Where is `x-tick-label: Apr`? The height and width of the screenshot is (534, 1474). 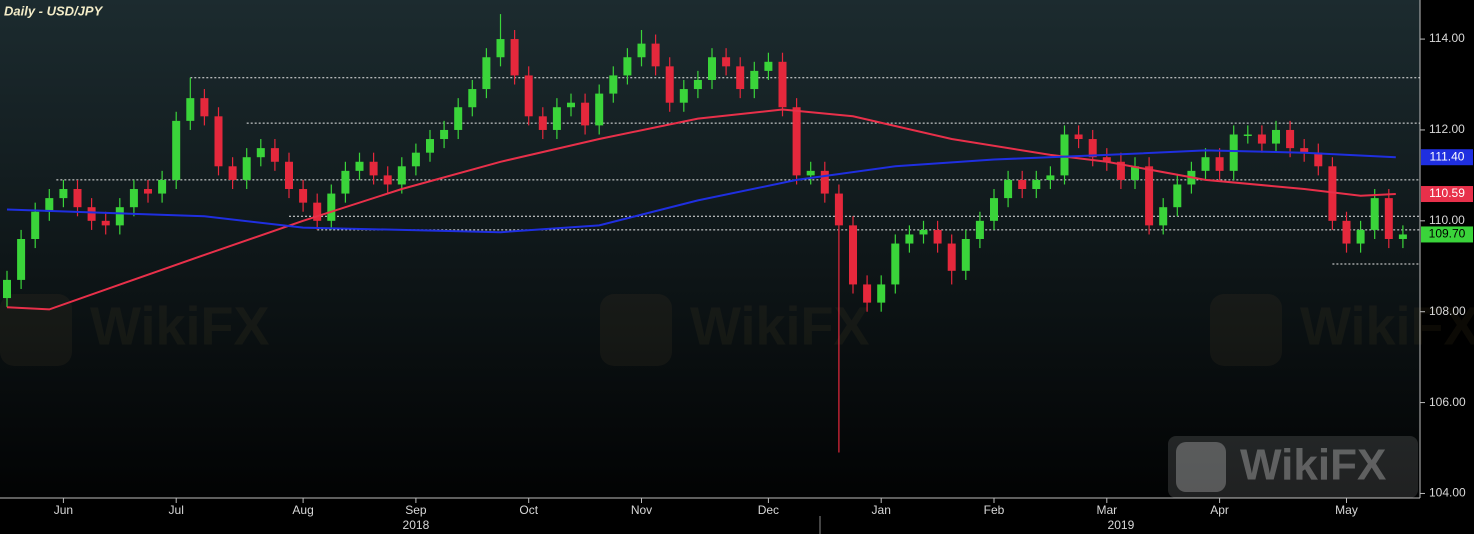
x-tick-label: Apr is located at coordinates (1219, 510).